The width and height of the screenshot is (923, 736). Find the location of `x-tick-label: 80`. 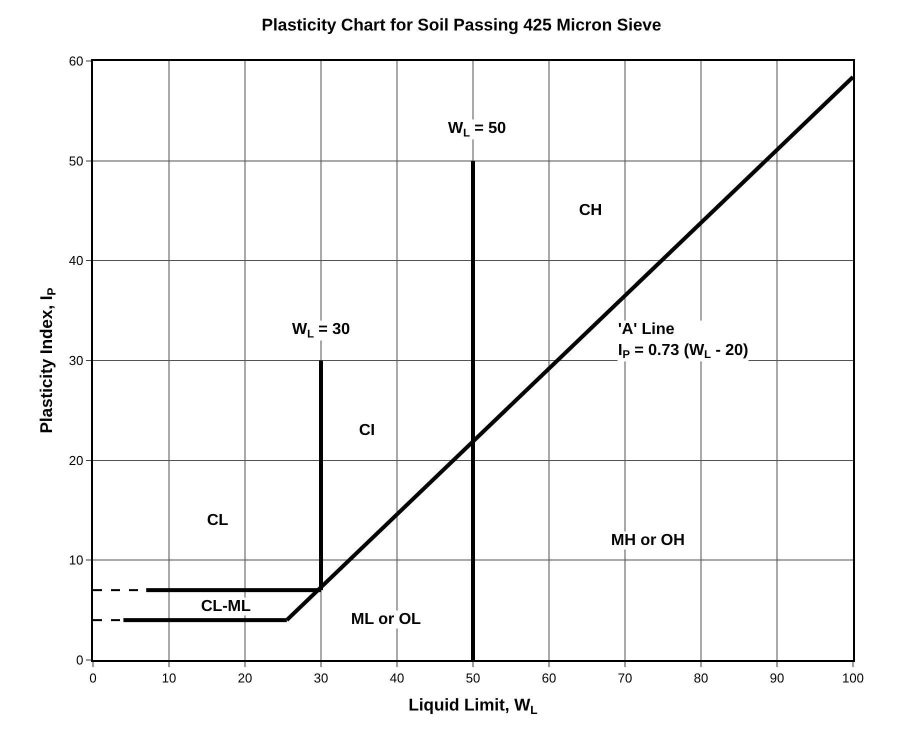

x-tick-label: 80 is located at coordinates (701, 678).